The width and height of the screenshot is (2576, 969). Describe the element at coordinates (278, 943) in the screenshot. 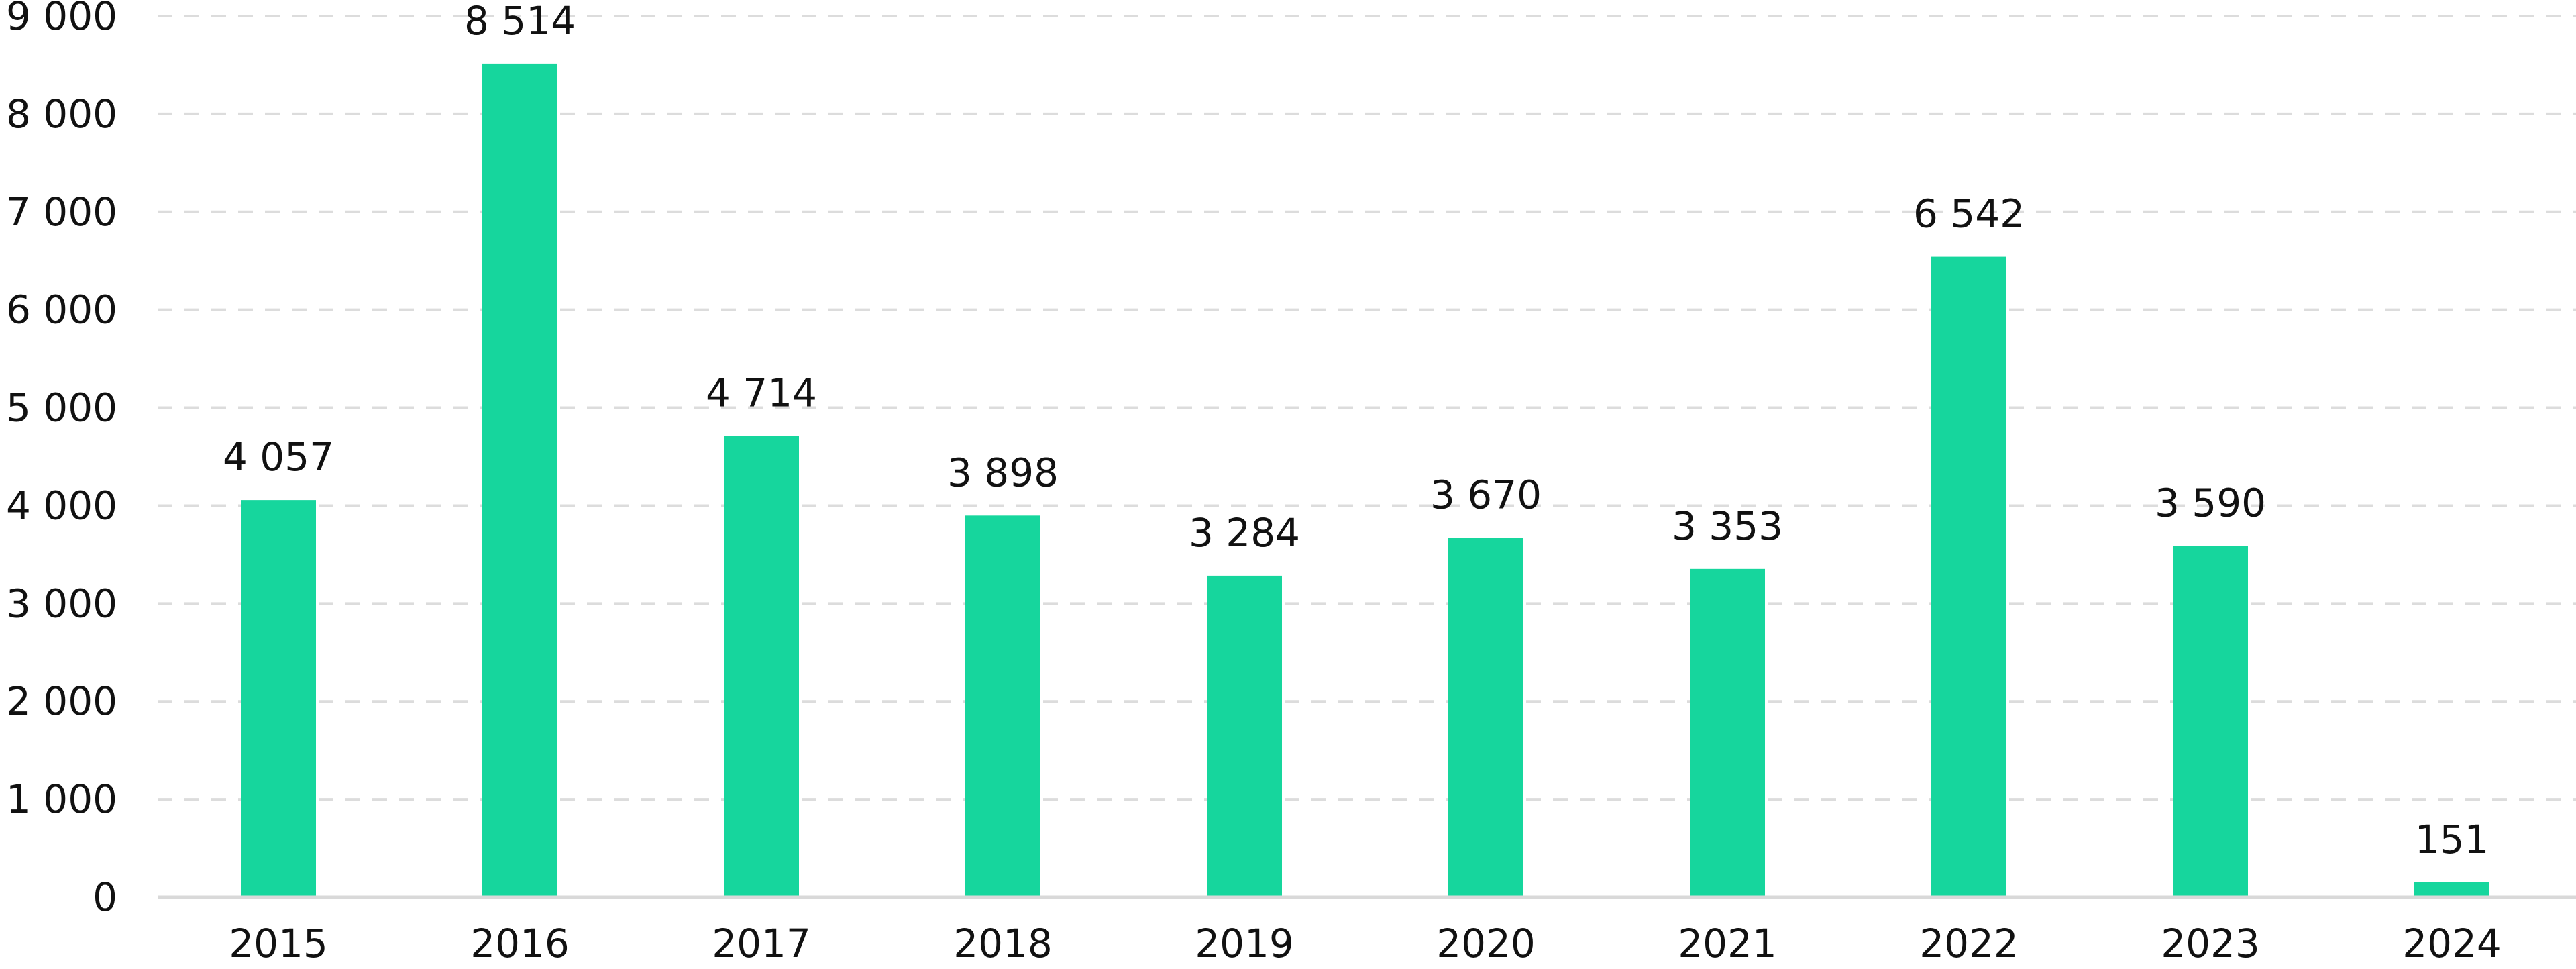

I see `x-tick-label: 2015` at that location.